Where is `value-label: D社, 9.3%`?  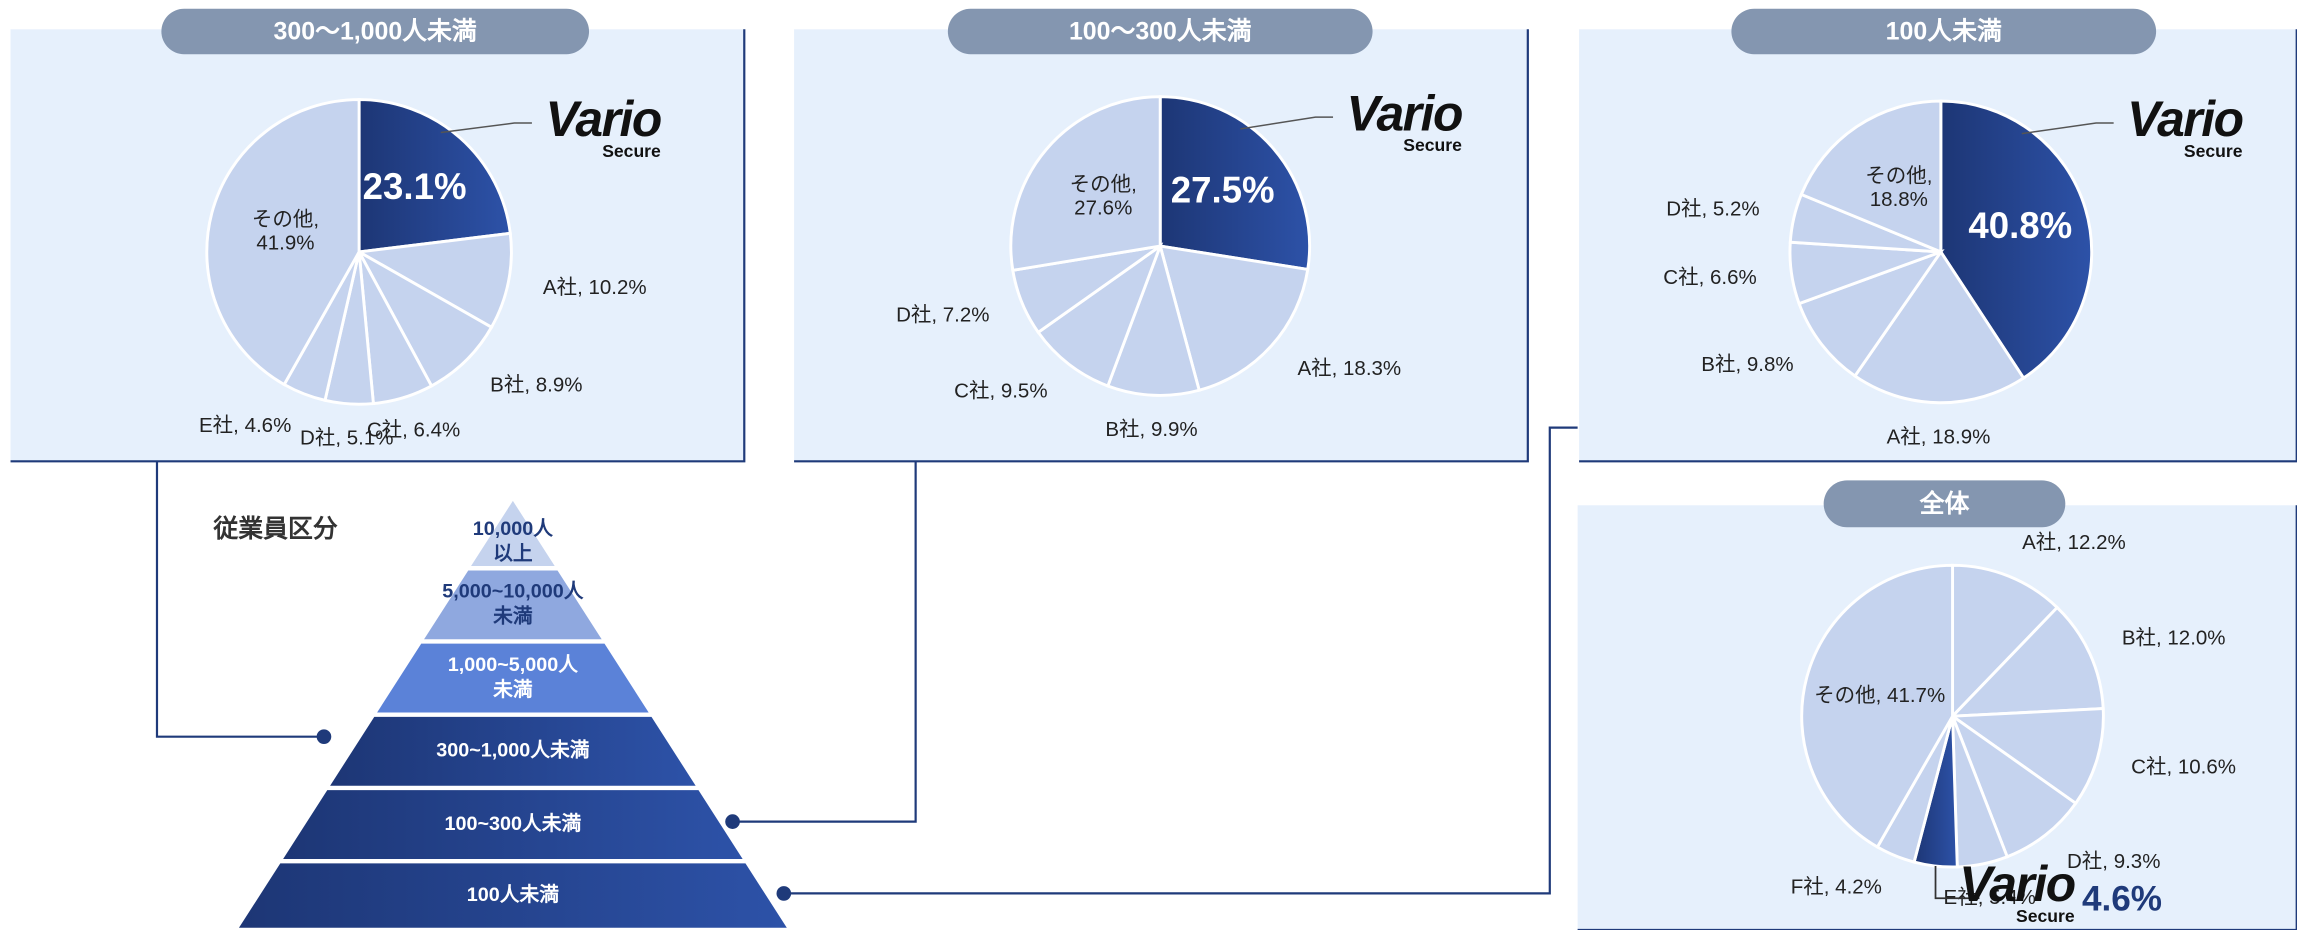
value-label: D社, 9.3% is located at coordinates (2113, 861).